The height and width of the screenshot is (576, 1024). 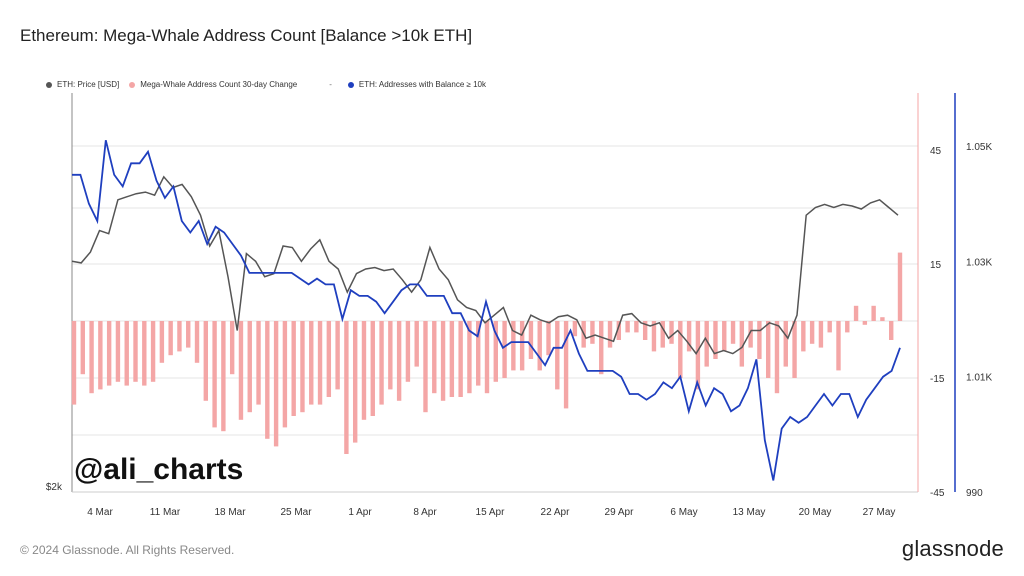 I want to click on inner-y-tick-label: -15, so click(x=937, y=379).